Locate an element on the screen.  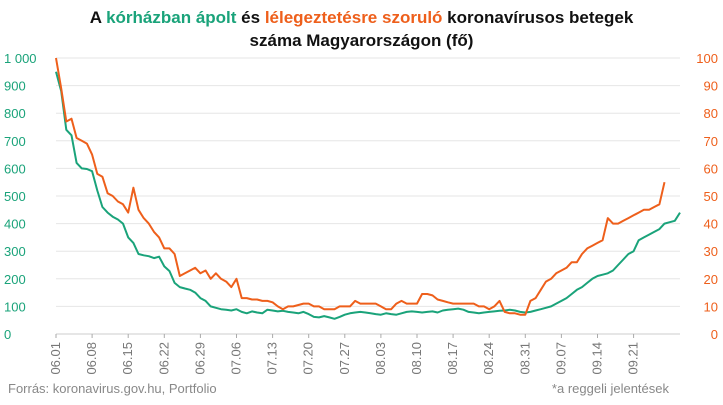
right-tick-label: 40 is located at coordinates (711, 224).